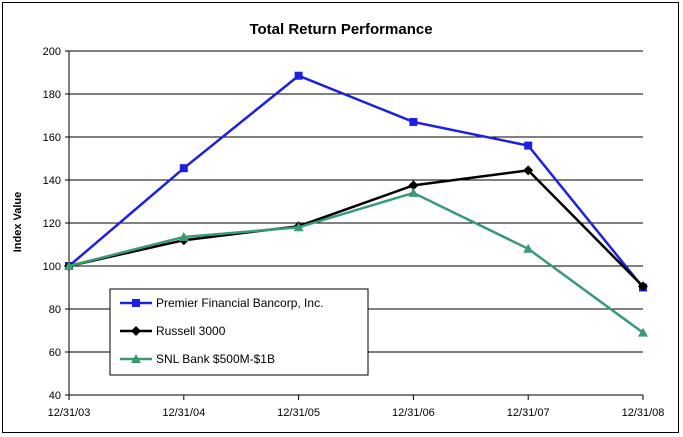 The image size is (683, 437). Describe the element at coordinates (298, 413) in the screenshot. I see `x-tick-label: 12/31/05` at that location.